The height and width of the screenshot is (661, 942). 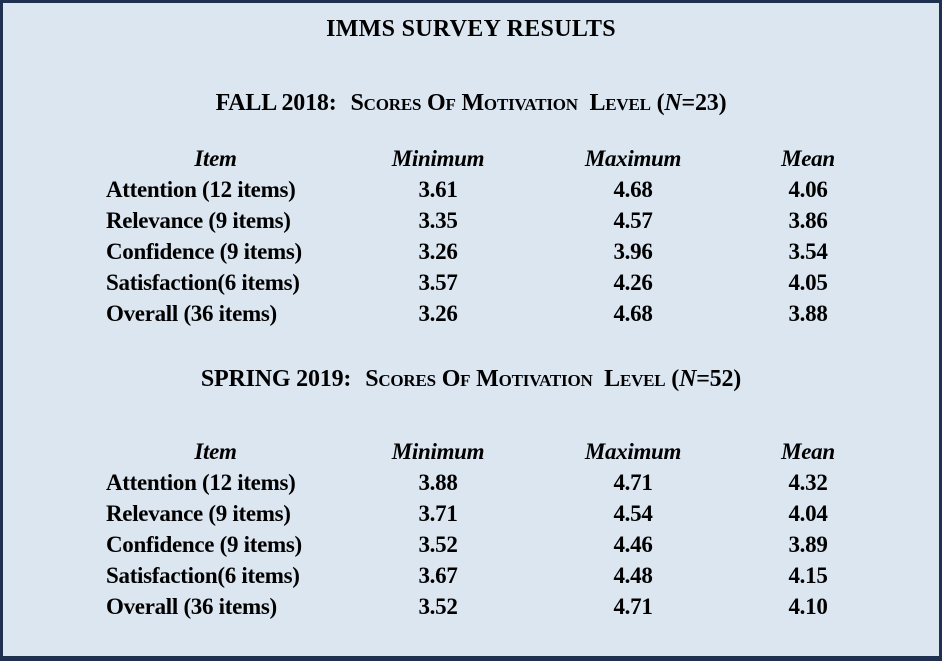 I want to click on table-row-overall: Overall (36 items) 3.52 4.71 4.10, so click(x=440, y=606).